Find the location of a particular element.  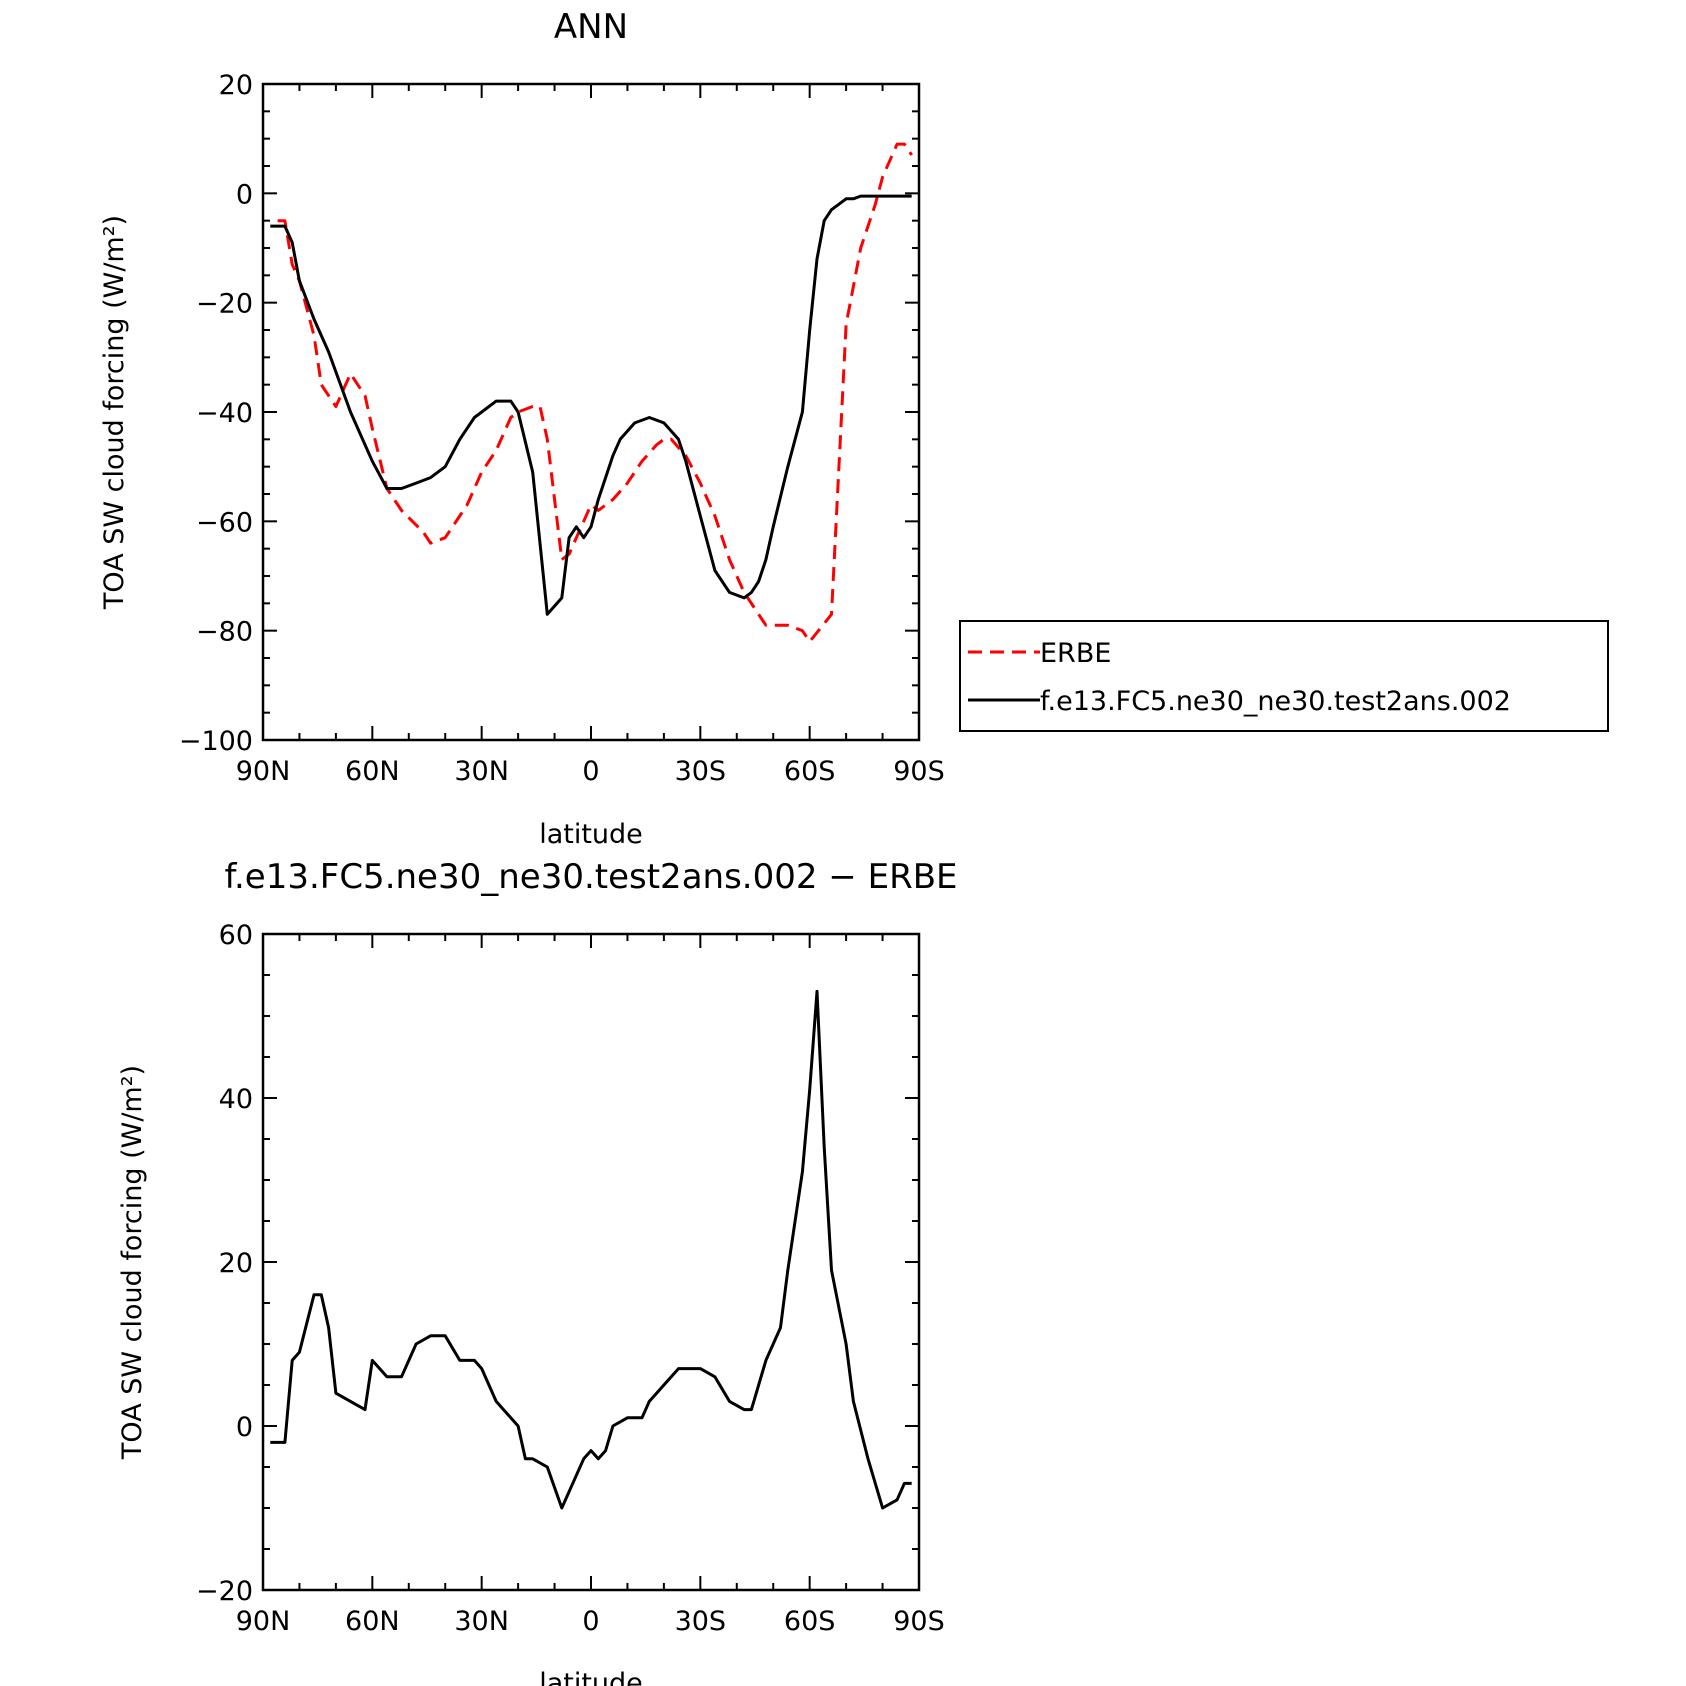

top-x-tick-label: 90N is located at coordinates (263, 771).